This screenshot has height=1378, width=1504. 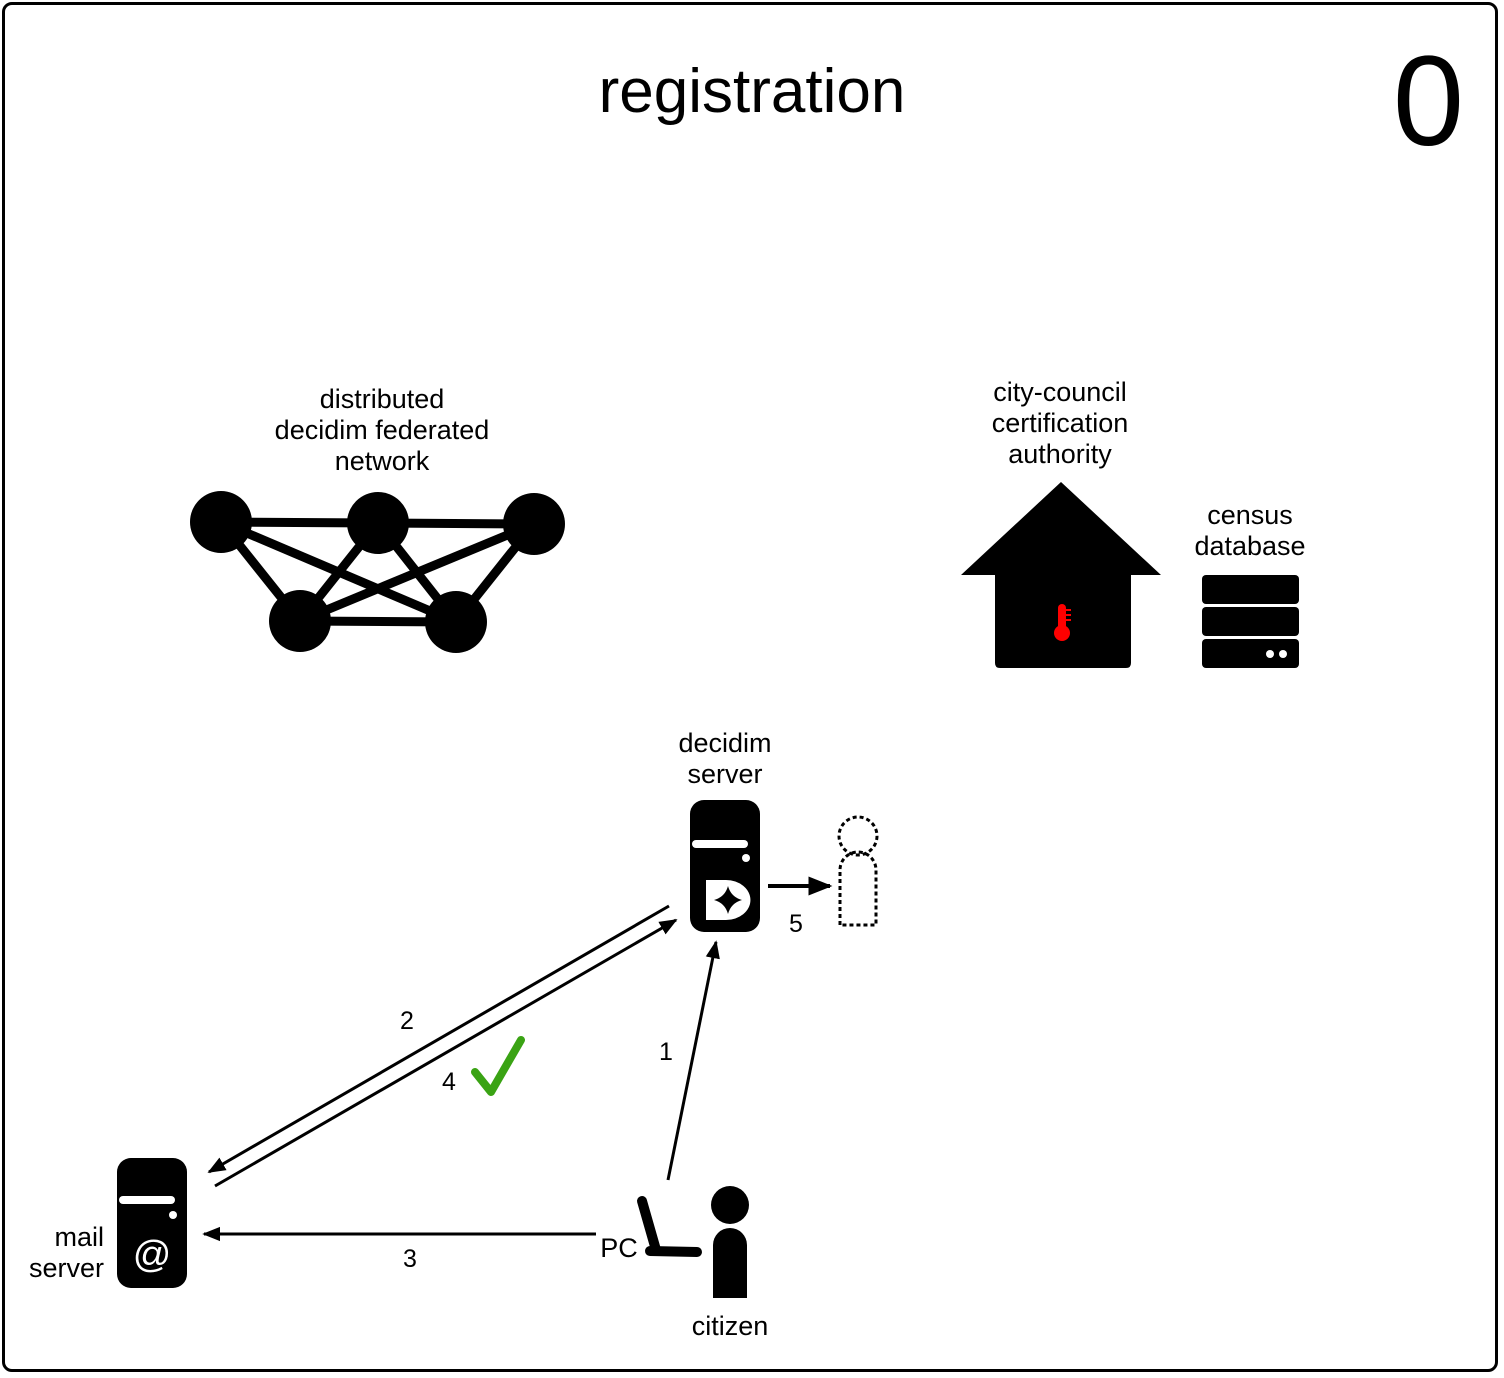 What do you see at coordinates (377, 572) in the screenshot?
I see `network-graph-icon` at bounding box center [377, 572].